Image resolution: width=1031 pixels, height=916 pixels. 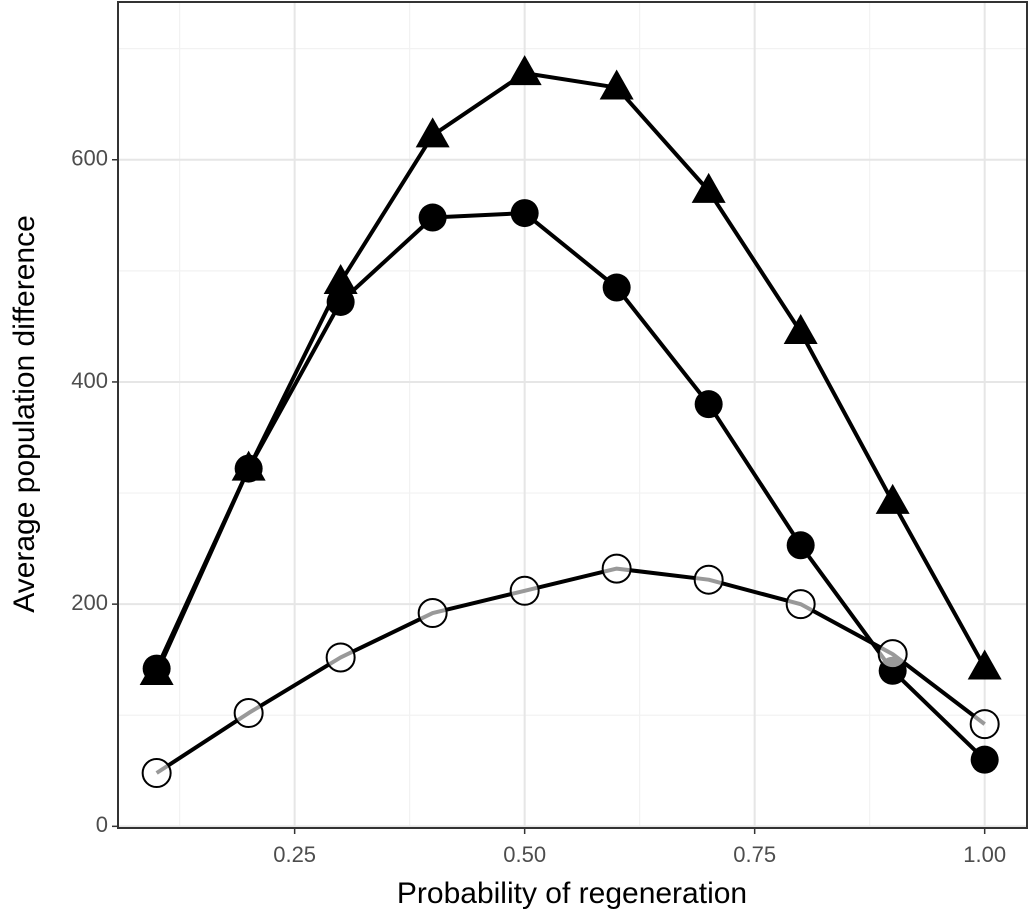 I want to click on x-tick-label: 0.50, so click(x=524, y=854).